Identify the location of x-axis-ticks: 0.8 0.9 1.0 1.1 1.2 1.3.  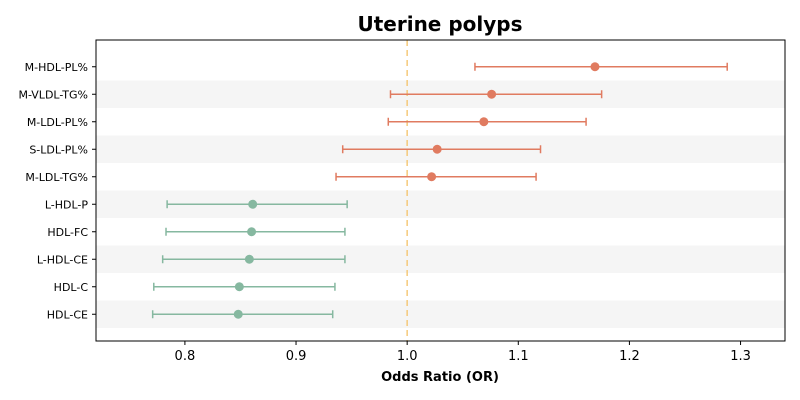
(463, 352).